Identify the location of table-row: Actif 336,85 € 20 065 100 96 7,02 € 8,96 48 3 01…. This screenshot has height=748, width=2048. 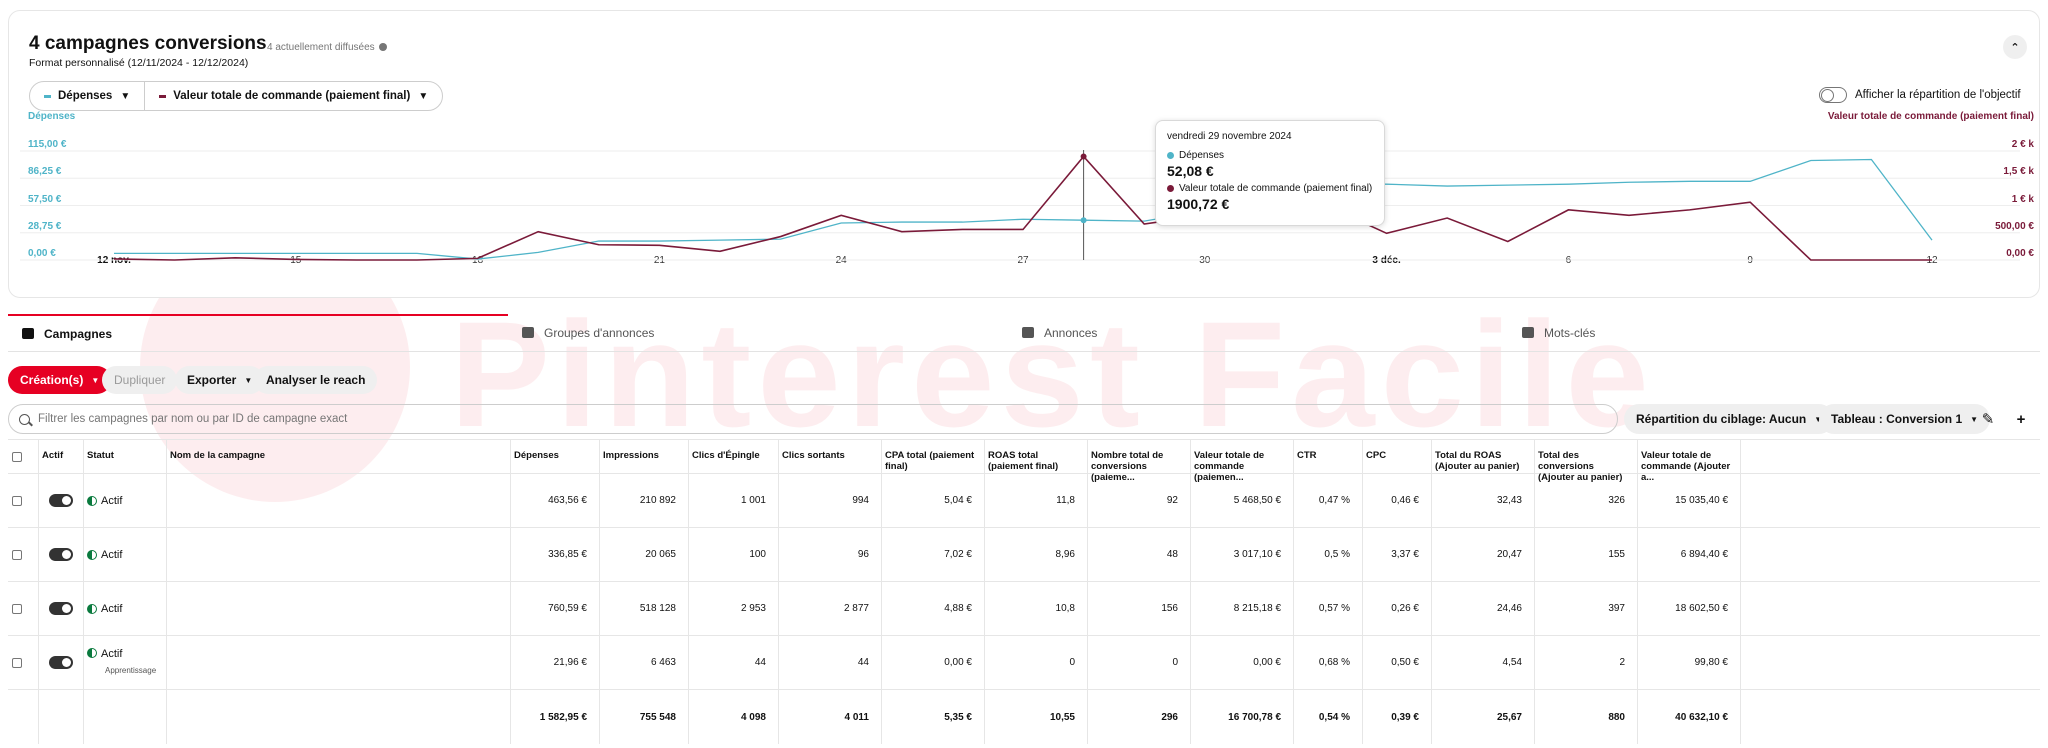
(1024, 555).